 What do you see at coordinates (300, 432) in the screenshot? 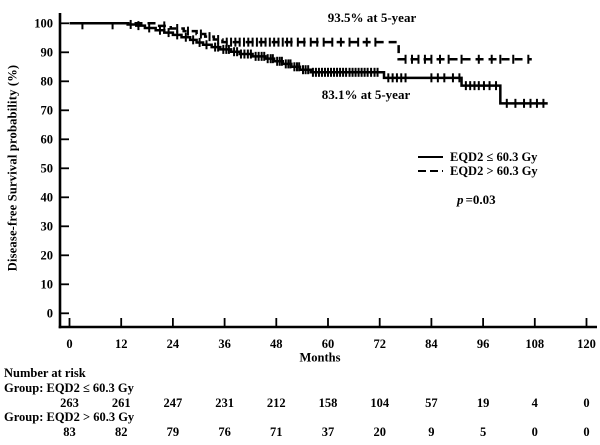
I see `risk-counts-row-2: 83 82 79 76 71 37 20 9 5 0 0` at bounding box center [300, 432].